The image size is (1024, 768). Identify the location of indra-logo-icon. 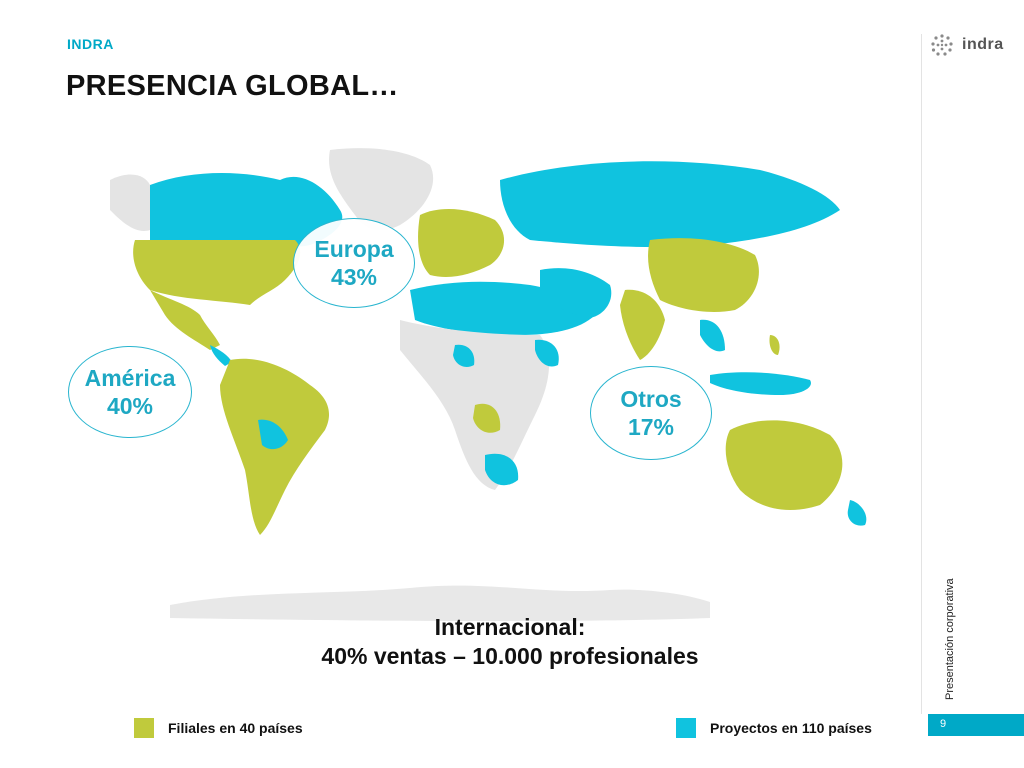
(942, 45).